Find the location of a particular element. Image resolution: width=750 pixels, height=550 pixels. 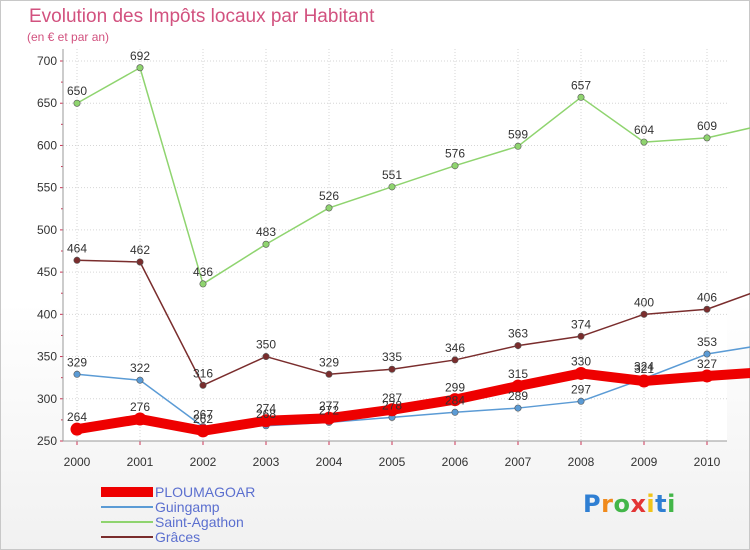

chart-subtitle: (en € et par an) is located at coordinates (68, 37).